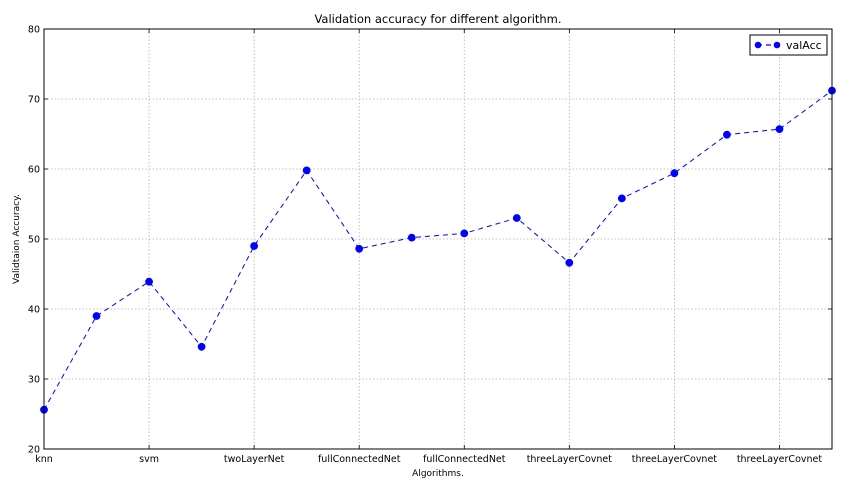 Image resolution: width=865 pixels, height=491 pixels. Describe the element at coordinates (34, 380) in the screenshot. I see `y-tick-label: 30` at that location.